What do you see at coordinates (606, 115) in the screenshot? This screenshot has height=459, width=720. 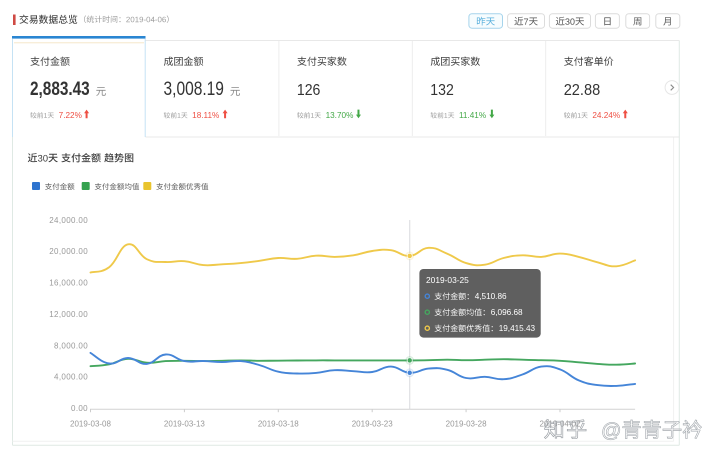 I see `svg-text: 24.24%` at bounding box center [606, 115].